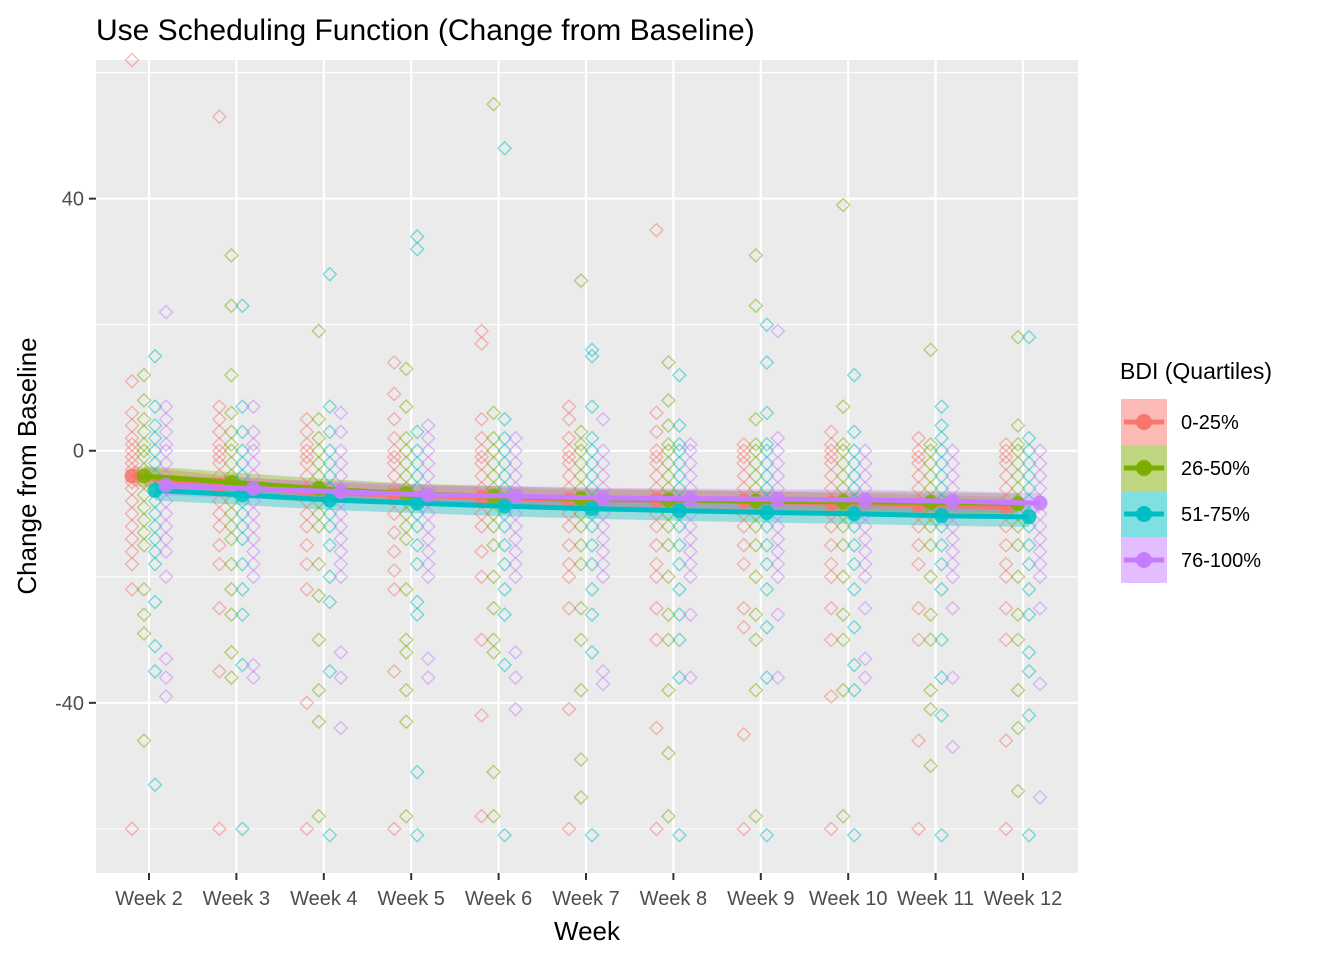 This screenshot has height=965, width=1344. What do you see at coordinates (587, 931) in the screenshot?
I see `x-axis-title: Week` at bounding box center [587, 931].